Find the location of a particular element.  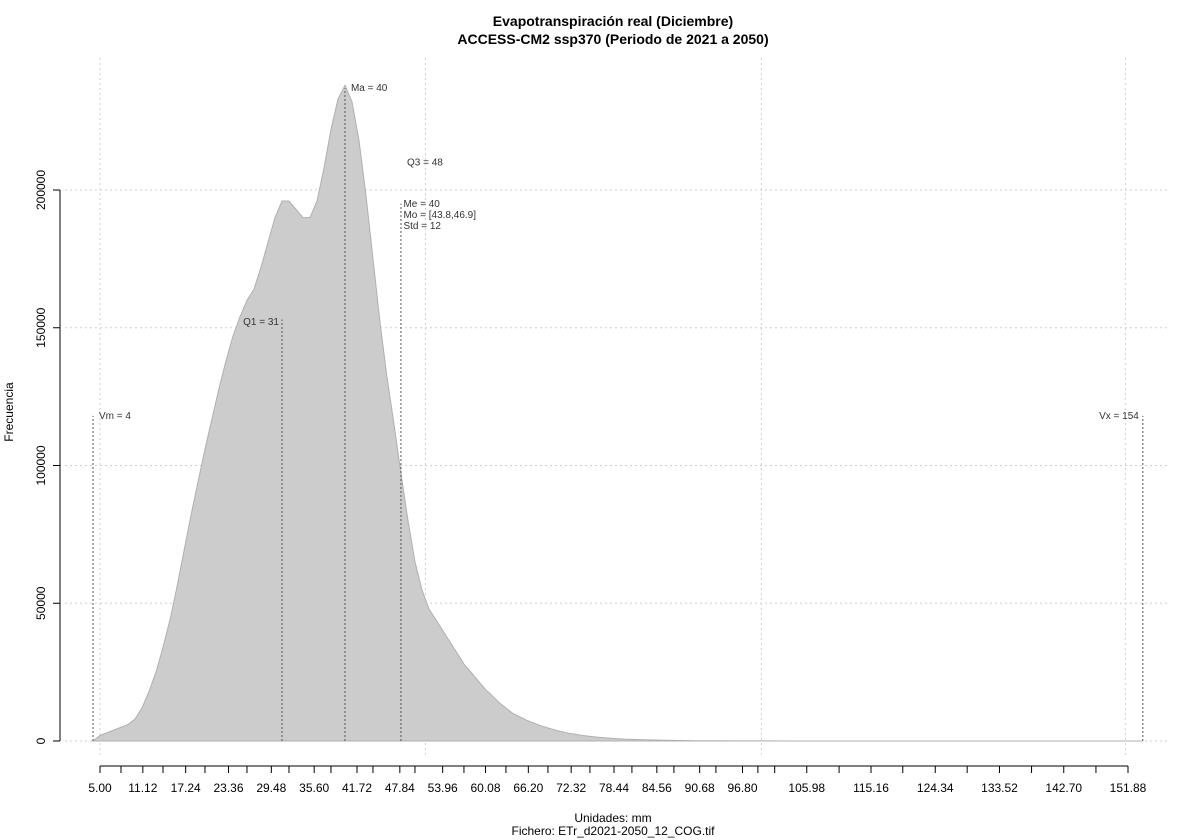

x-tick-label: 133.52 is located at coordinates (999, 788).